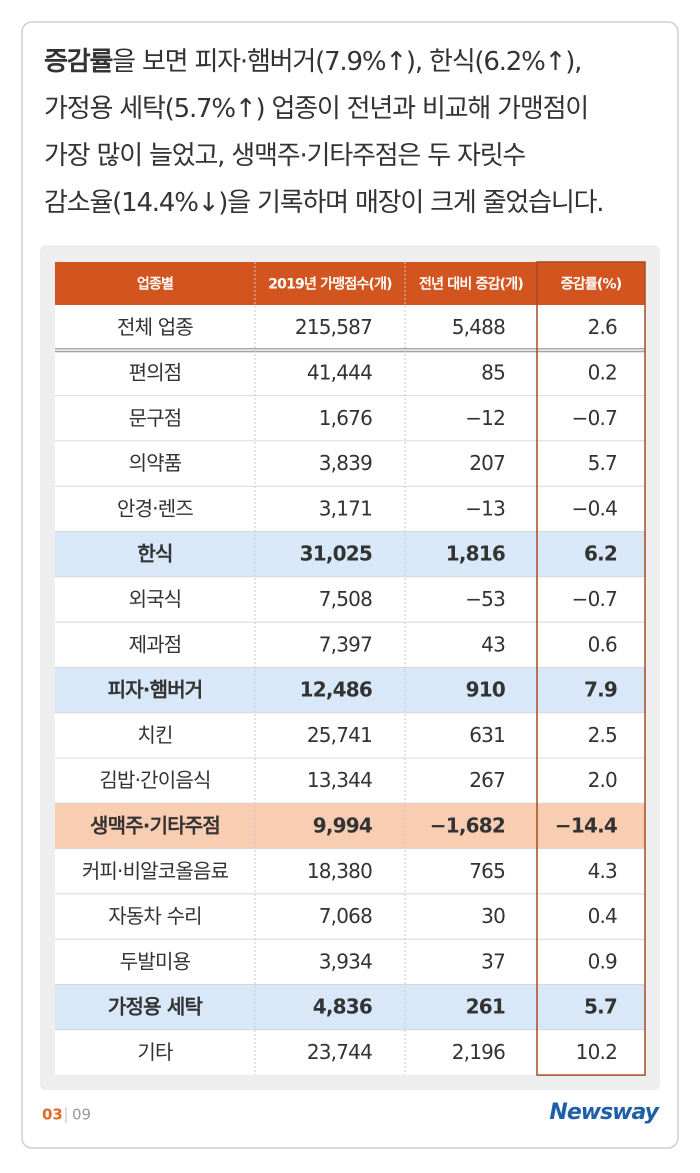 Image resolution: width=700 pixels, height=1173 pixels. Describe the element at coordinates (602, 644) in the screenshot. I see `value-cell: 0.6` at that location.